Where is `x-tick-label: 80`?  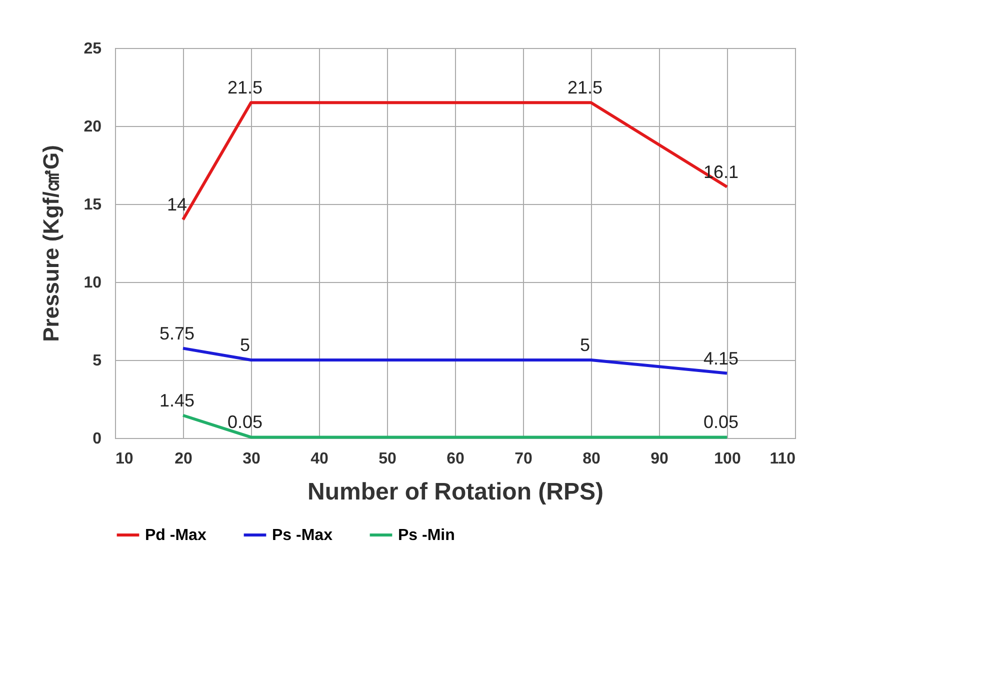
x-tick-label: 80 is located at coordinates (591, 459).